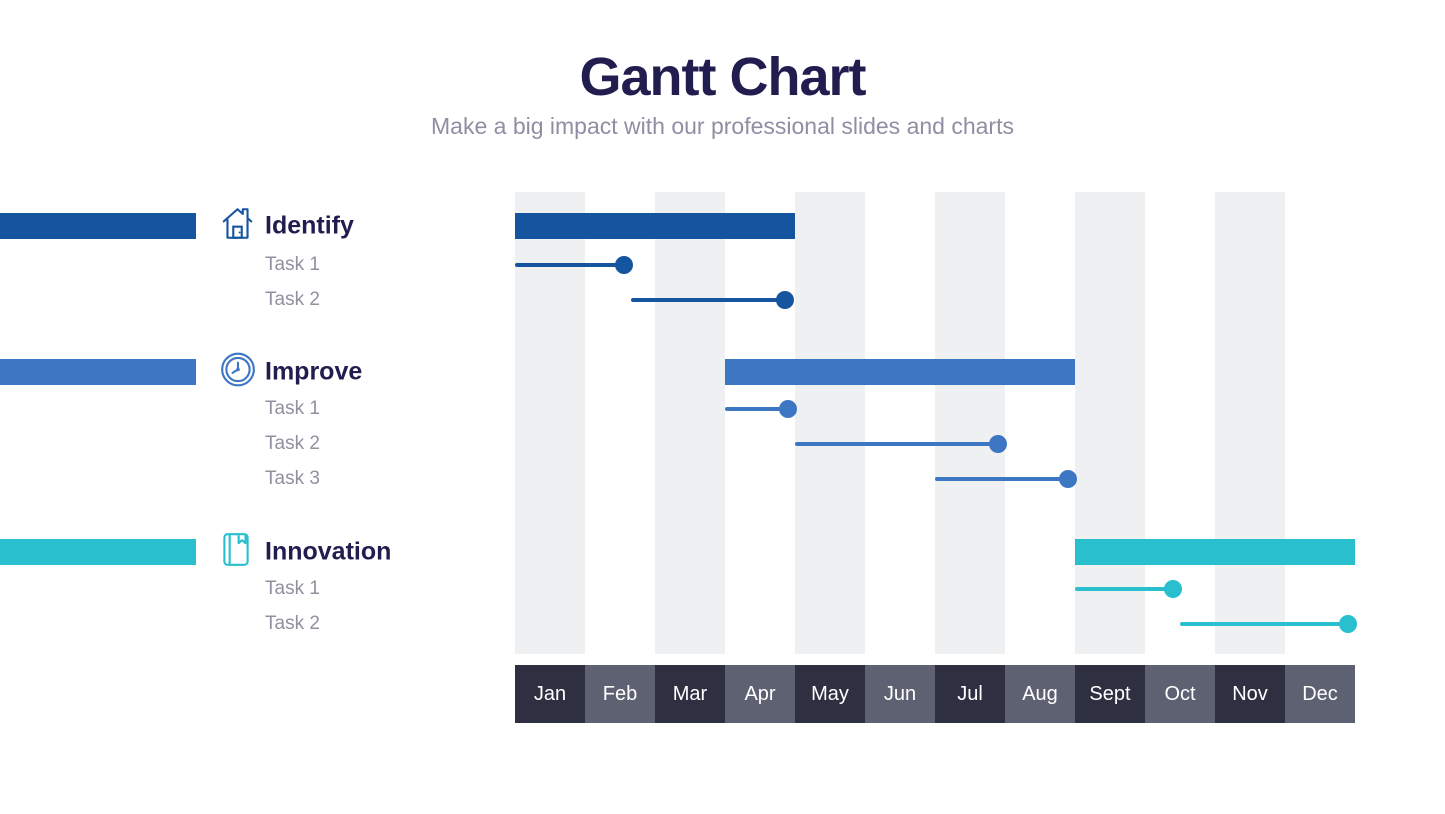 This screenshot has height=814, width=1445. What do you see at coordinates (236, 552) in the screenshot?
I see `book-icon` at bounding box center [236, 552].